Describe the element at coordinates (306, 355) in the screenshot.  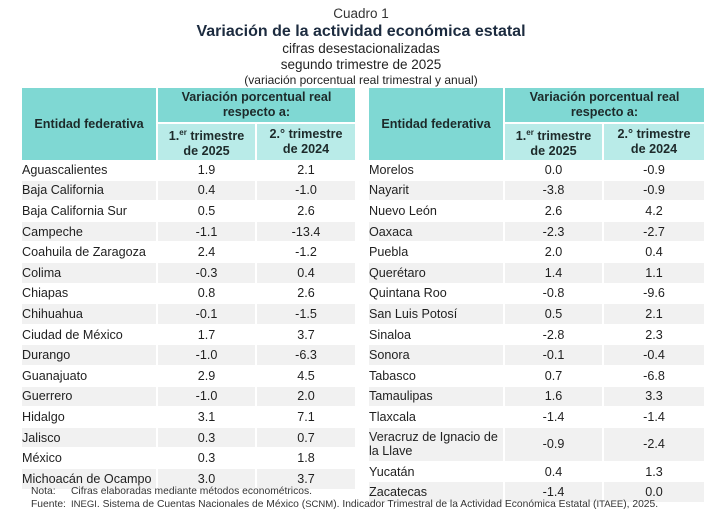
I see `value-q2-2024: -6.3` at that location.